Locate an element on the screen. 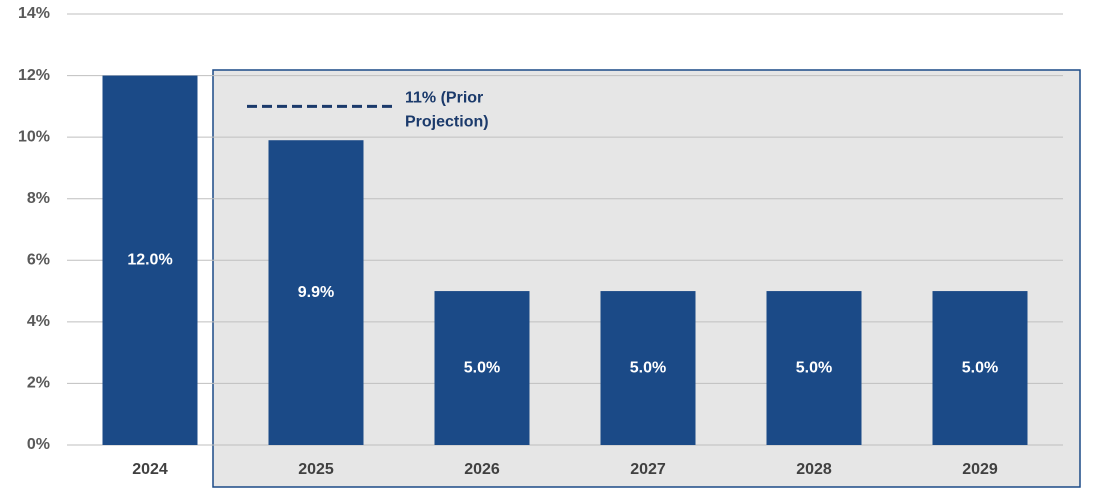 This screenshot has height=488, width=1103. y-tick-label: 10% is located at coordinates (34, 136).